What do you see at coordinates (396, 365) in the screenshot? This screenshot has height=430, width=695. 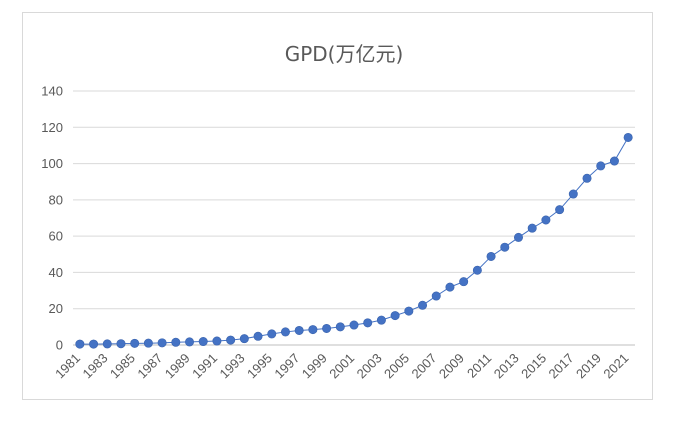 I see `x-tick-label: 2005` at bounding box center [396, 365].